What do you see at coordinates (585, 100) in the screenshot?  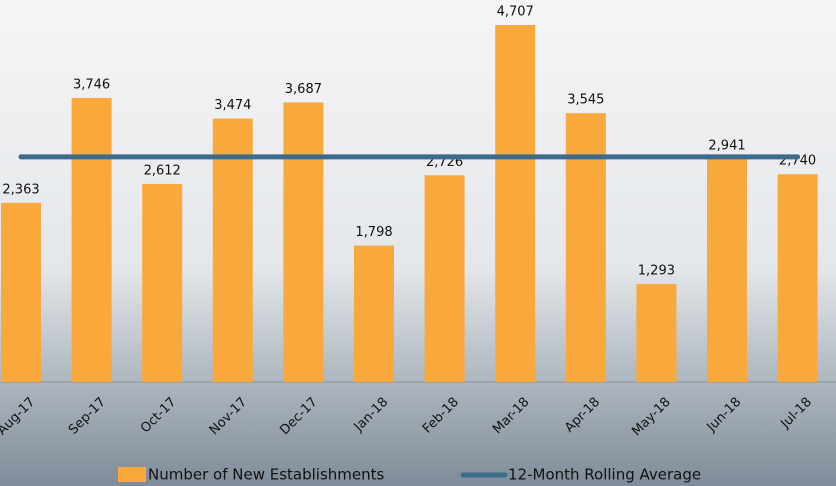 I see `data-label: 3,545` at bounding box center [585, 100].